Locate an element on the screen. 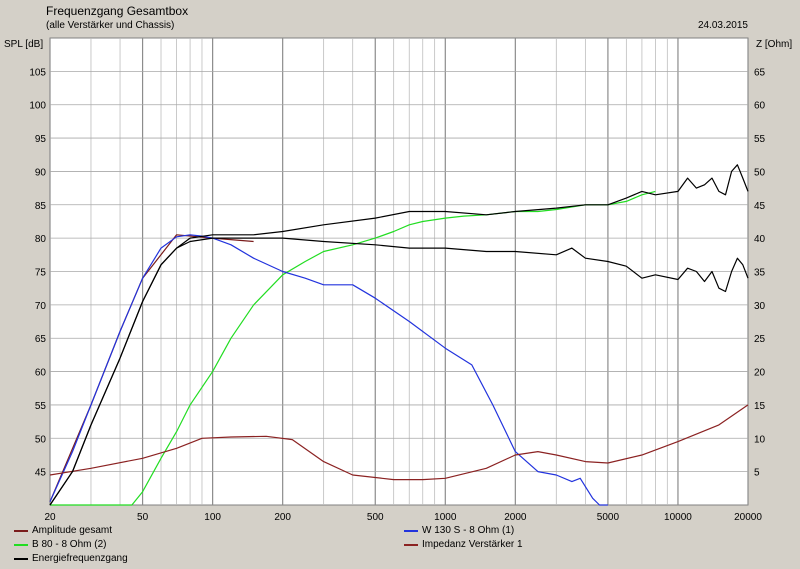 The image size is (800, 569). chart-date: 24.03.2015 is located at coordinates (722, 25).